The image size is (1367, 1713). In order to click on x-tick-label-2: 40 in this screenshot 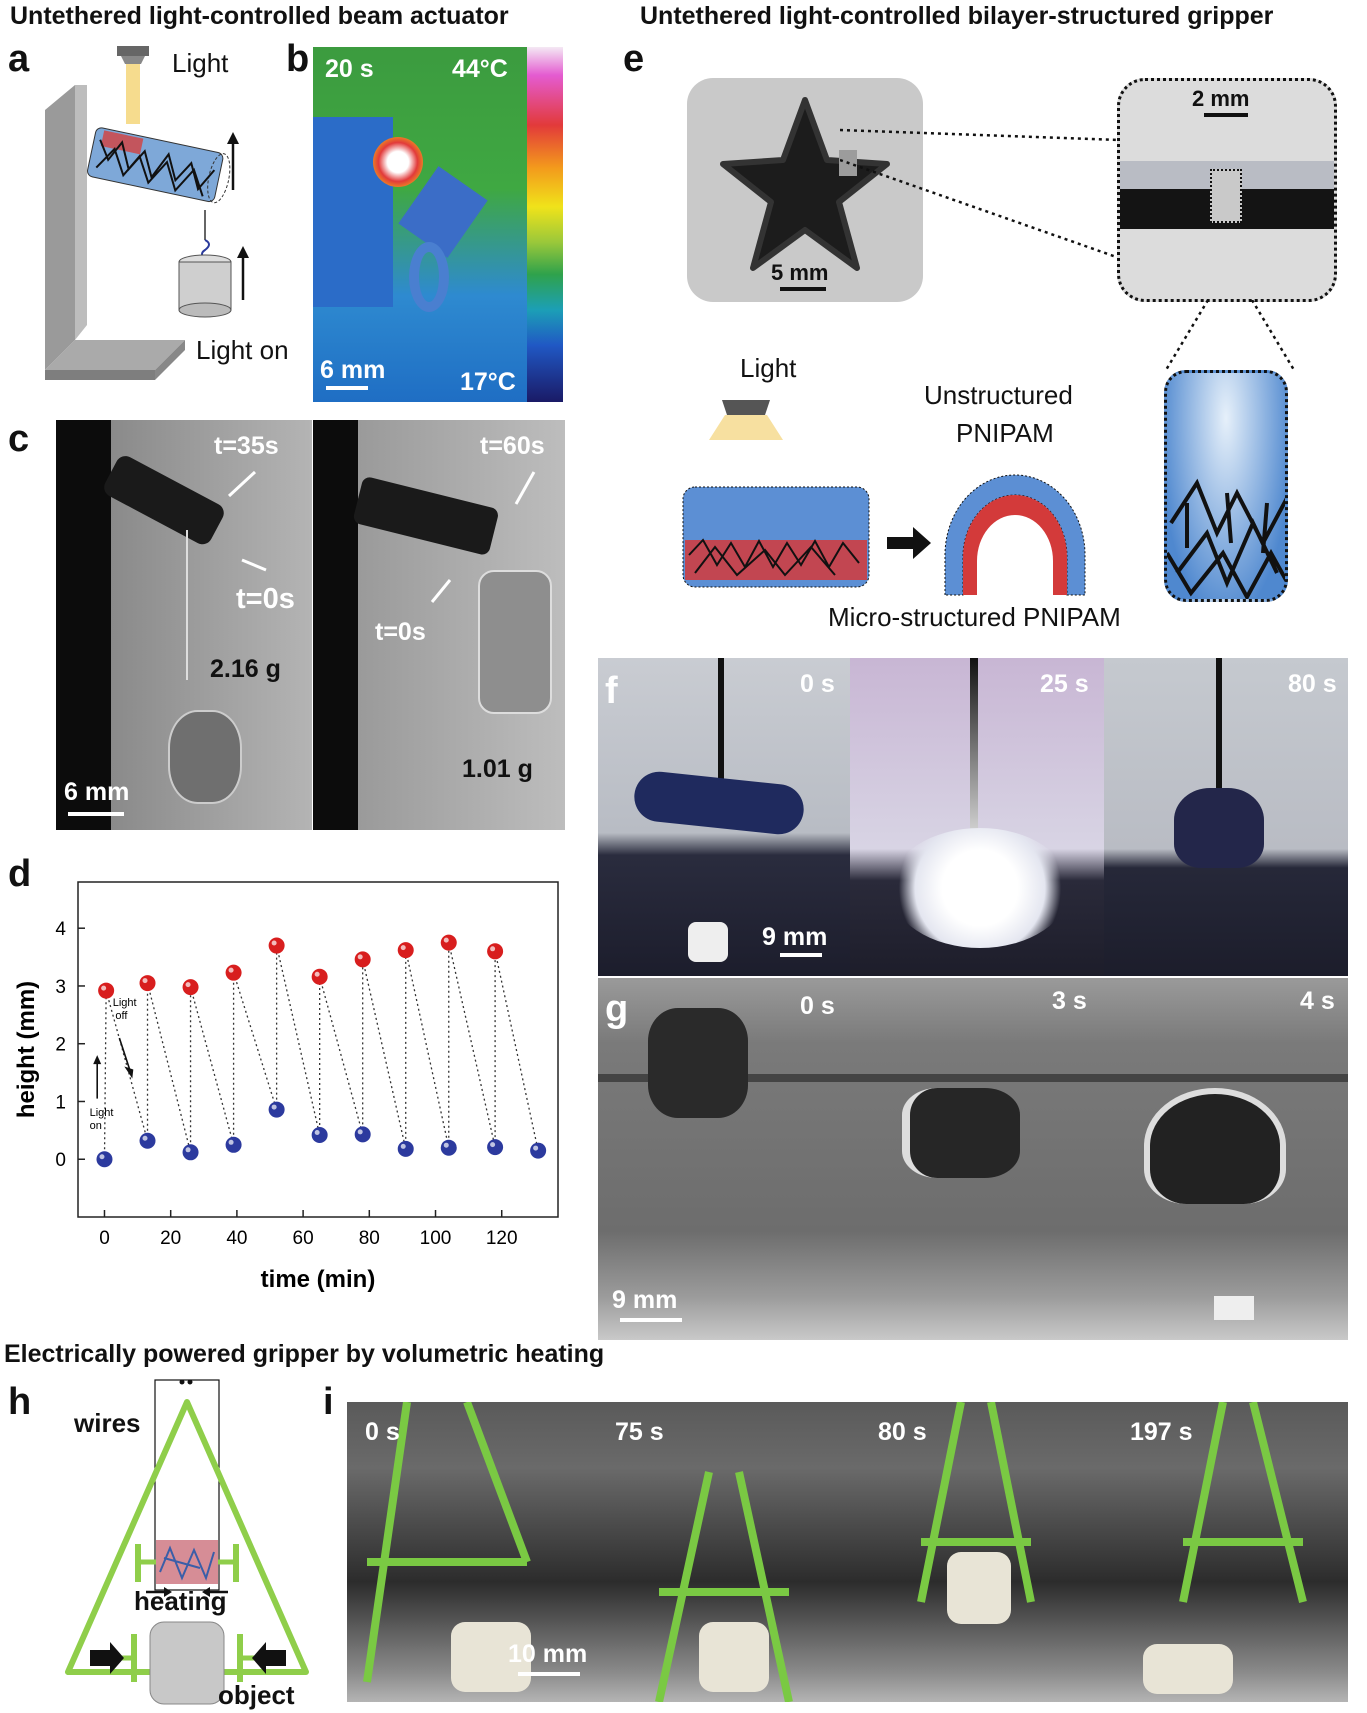, I will do `click(236, 1238)`.